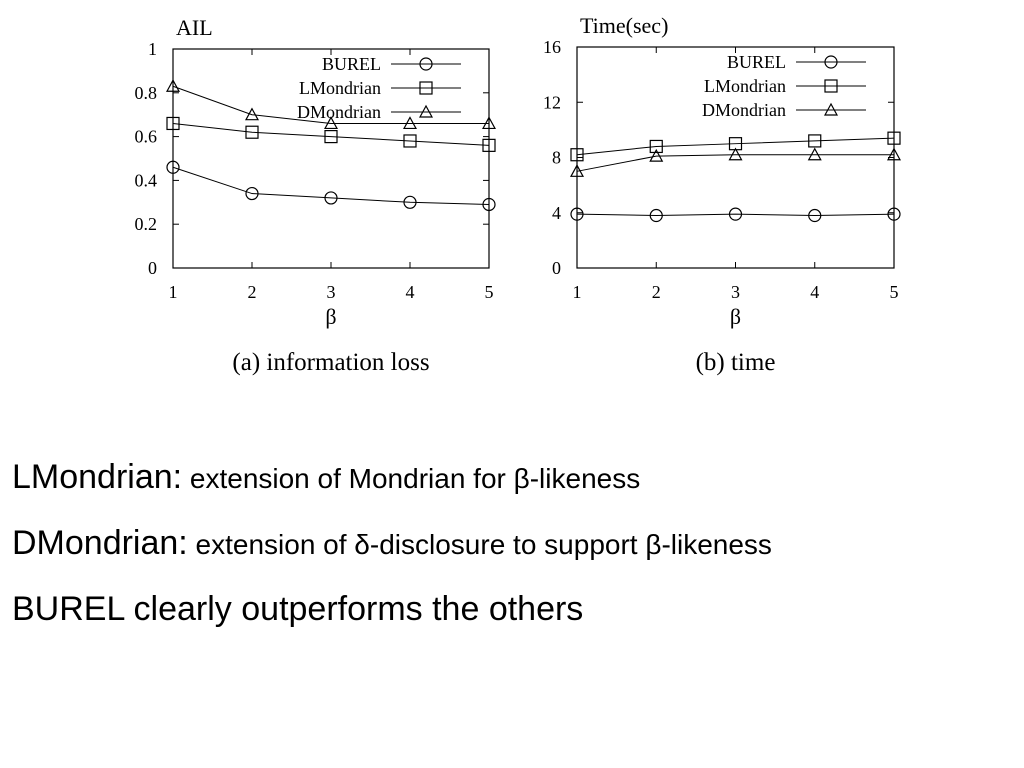  Describe the element at coordinates (831, 109) in the screenshot. I see `chart-time-legend-marker-dmondrian` at that location.